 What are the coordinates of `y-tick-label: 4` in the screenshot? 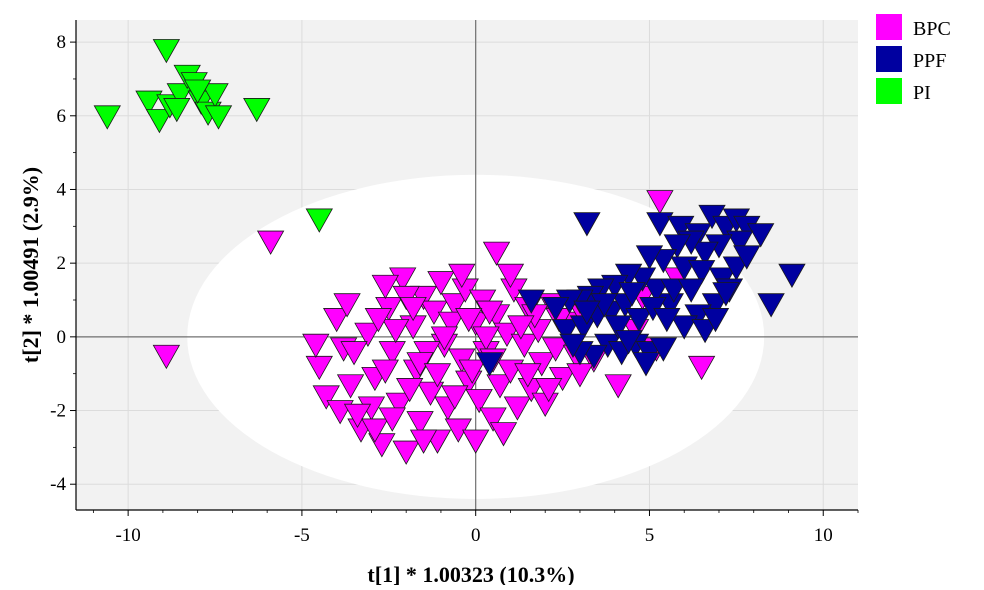 It's located at (62, 189).